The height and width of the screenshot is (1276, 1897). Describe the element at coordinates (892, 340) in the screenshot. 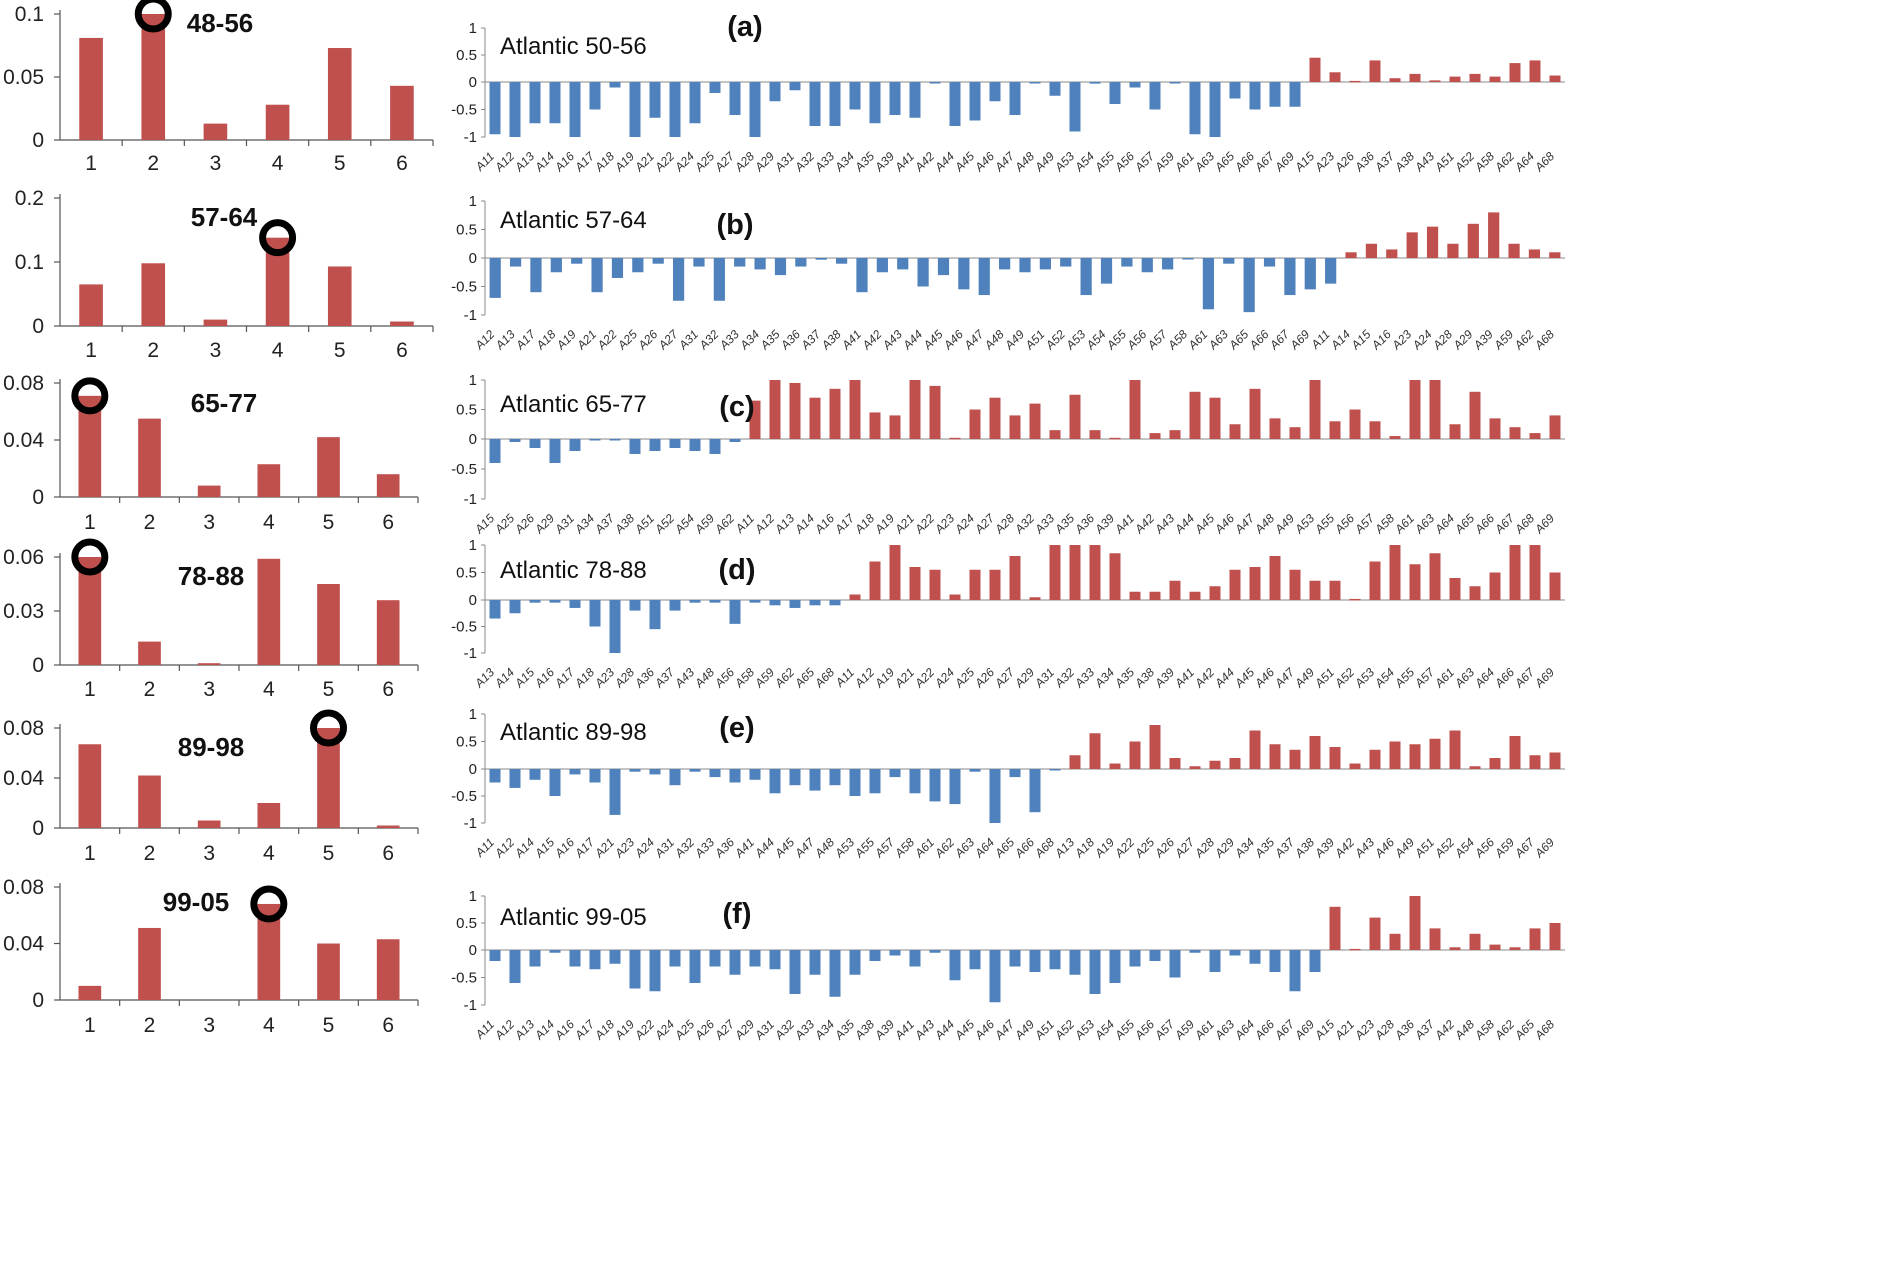

I see `x-tick-label: A43` at that location.